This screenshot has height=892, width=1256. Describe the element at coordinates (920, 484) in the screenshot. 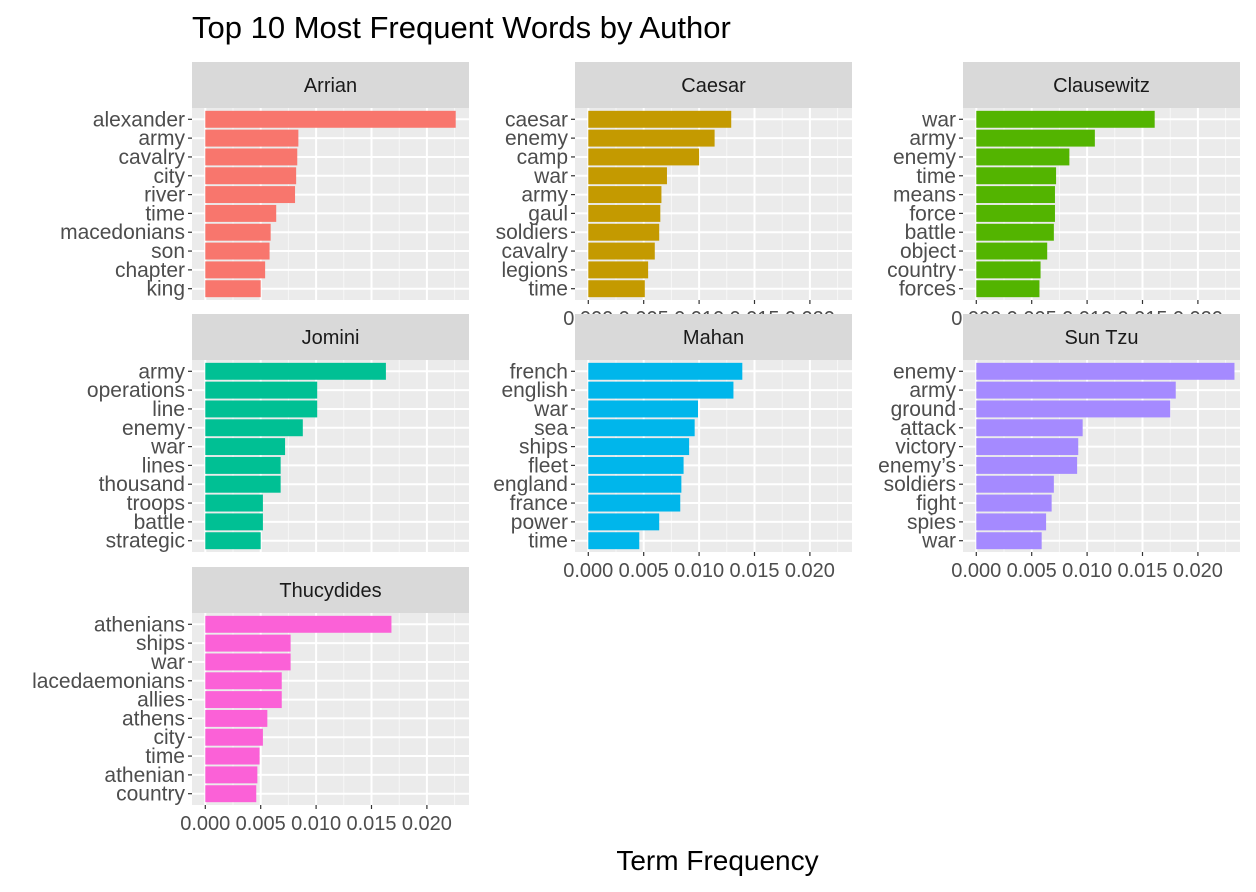

I see `y-tick-label: soldiers` at that location.